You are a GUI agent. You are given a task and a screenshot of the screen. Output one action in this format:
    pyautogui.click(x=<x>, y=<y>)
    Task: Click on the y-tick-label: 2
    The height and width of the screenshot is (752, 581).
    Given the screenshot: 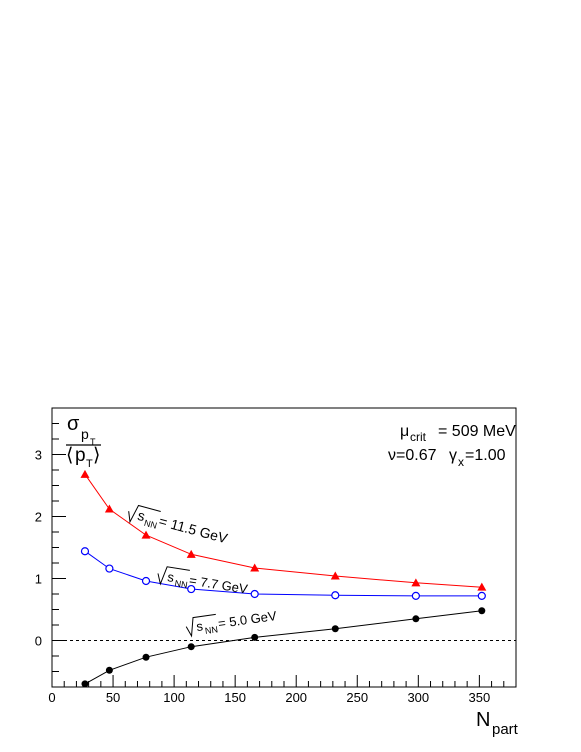 What is the action you would take?
    pyautogui.click(x=38, y=517)
    